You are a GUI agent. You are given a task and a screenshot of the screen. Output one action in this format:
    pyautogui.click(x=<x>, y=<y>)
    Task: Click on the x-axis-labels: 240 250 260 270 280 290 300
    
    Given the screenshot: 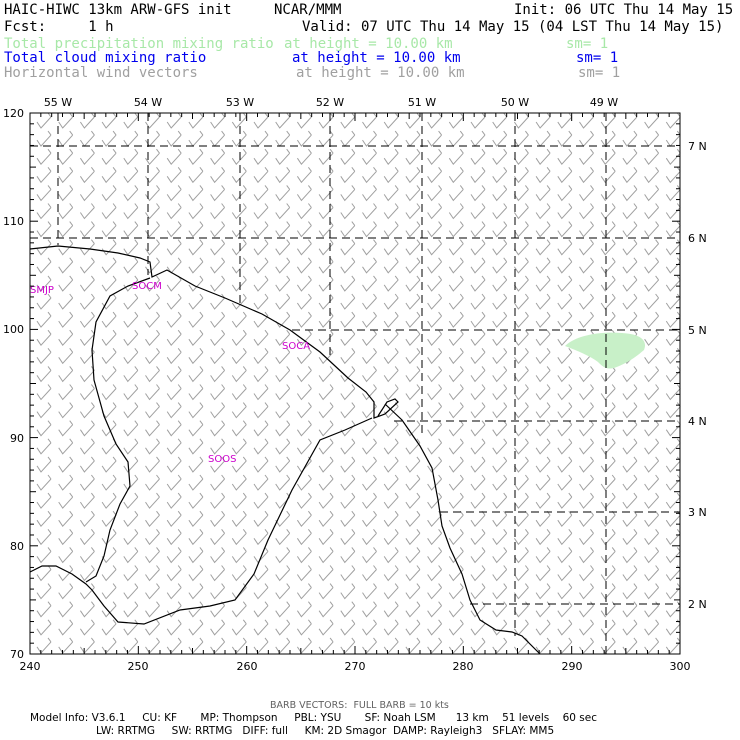 What is the action you would take?
    pyautogui.click(x=355, y=666)
    